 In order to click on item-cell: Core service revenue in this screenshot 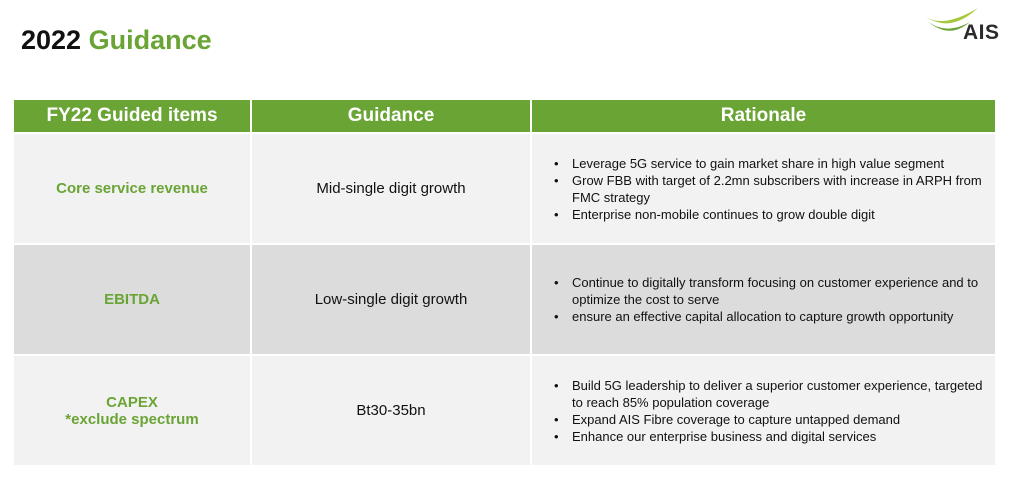, I will do `click(132, 188)`.